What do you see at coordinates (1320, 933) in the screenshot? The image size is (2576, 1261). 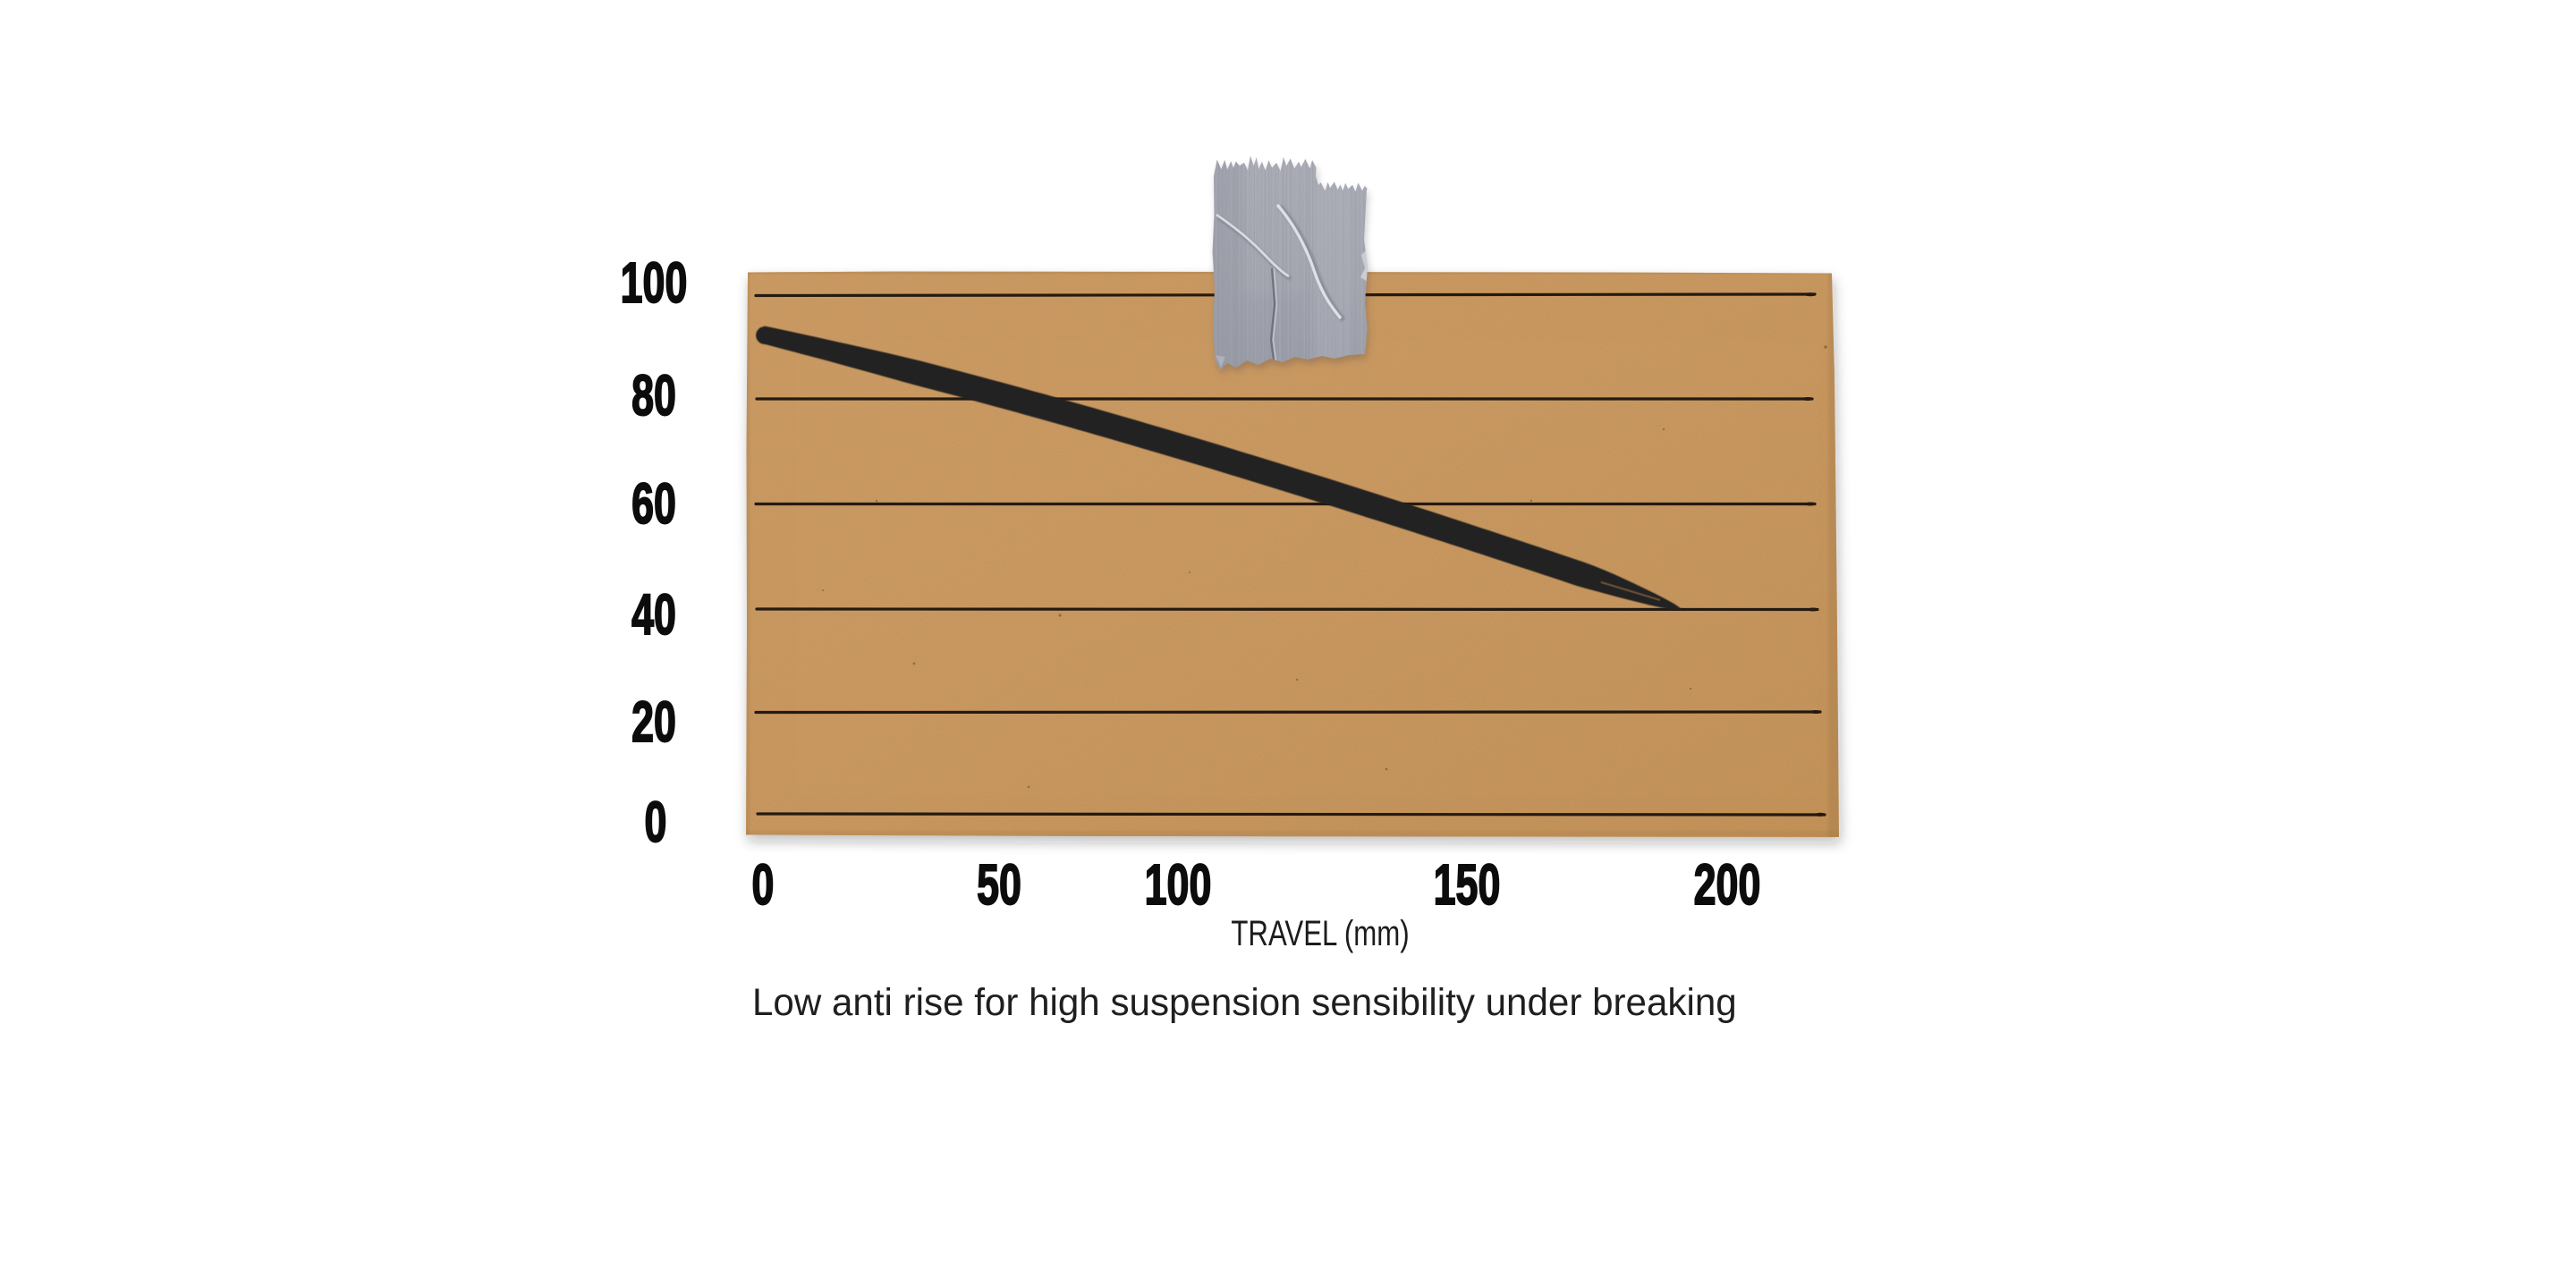 I see `svg-text: TRAVEL (mm)` at bounding box center [1320, 933].